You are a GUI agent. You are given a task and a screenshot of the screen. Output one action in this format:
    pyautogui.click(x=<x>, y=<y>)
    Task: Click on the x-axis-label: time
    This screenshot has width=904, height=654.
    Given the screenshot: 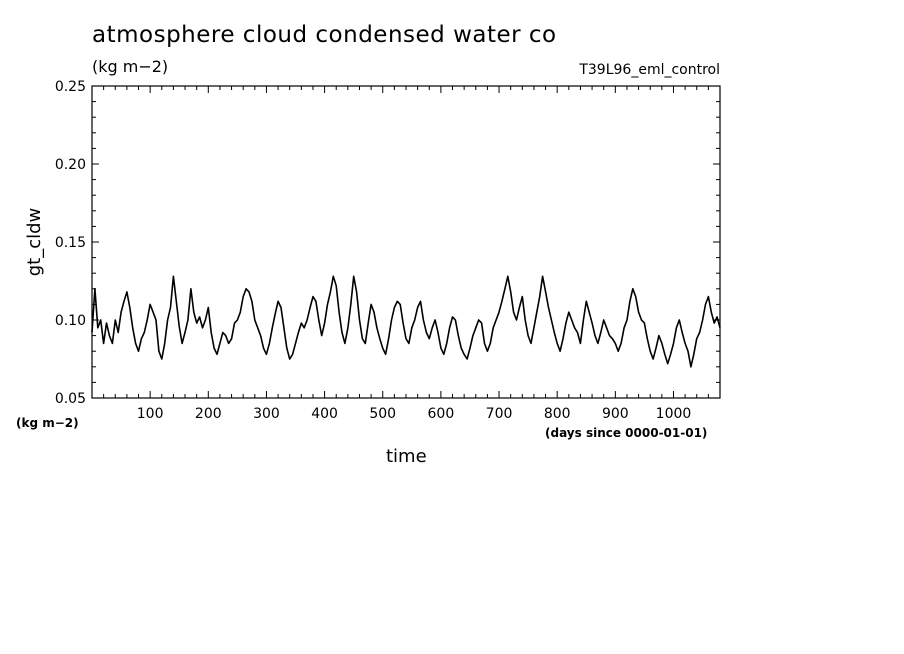 What is the action you would take?
    pyautogui.click(x=406, y=456)
    